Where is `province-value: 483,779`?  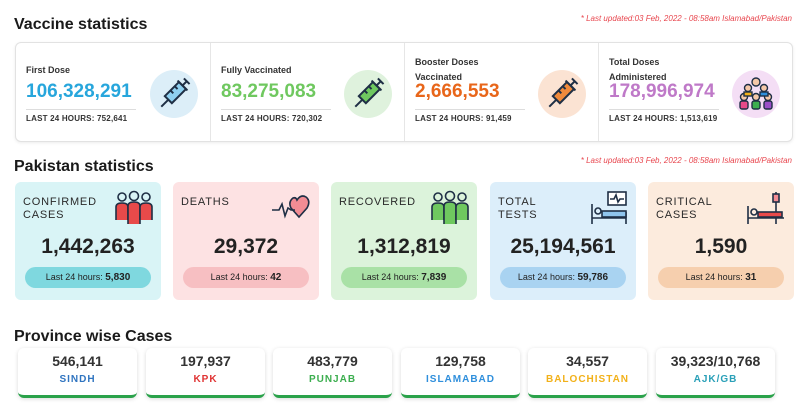 province-value: 483,779 is located at coordinates (332, 361).